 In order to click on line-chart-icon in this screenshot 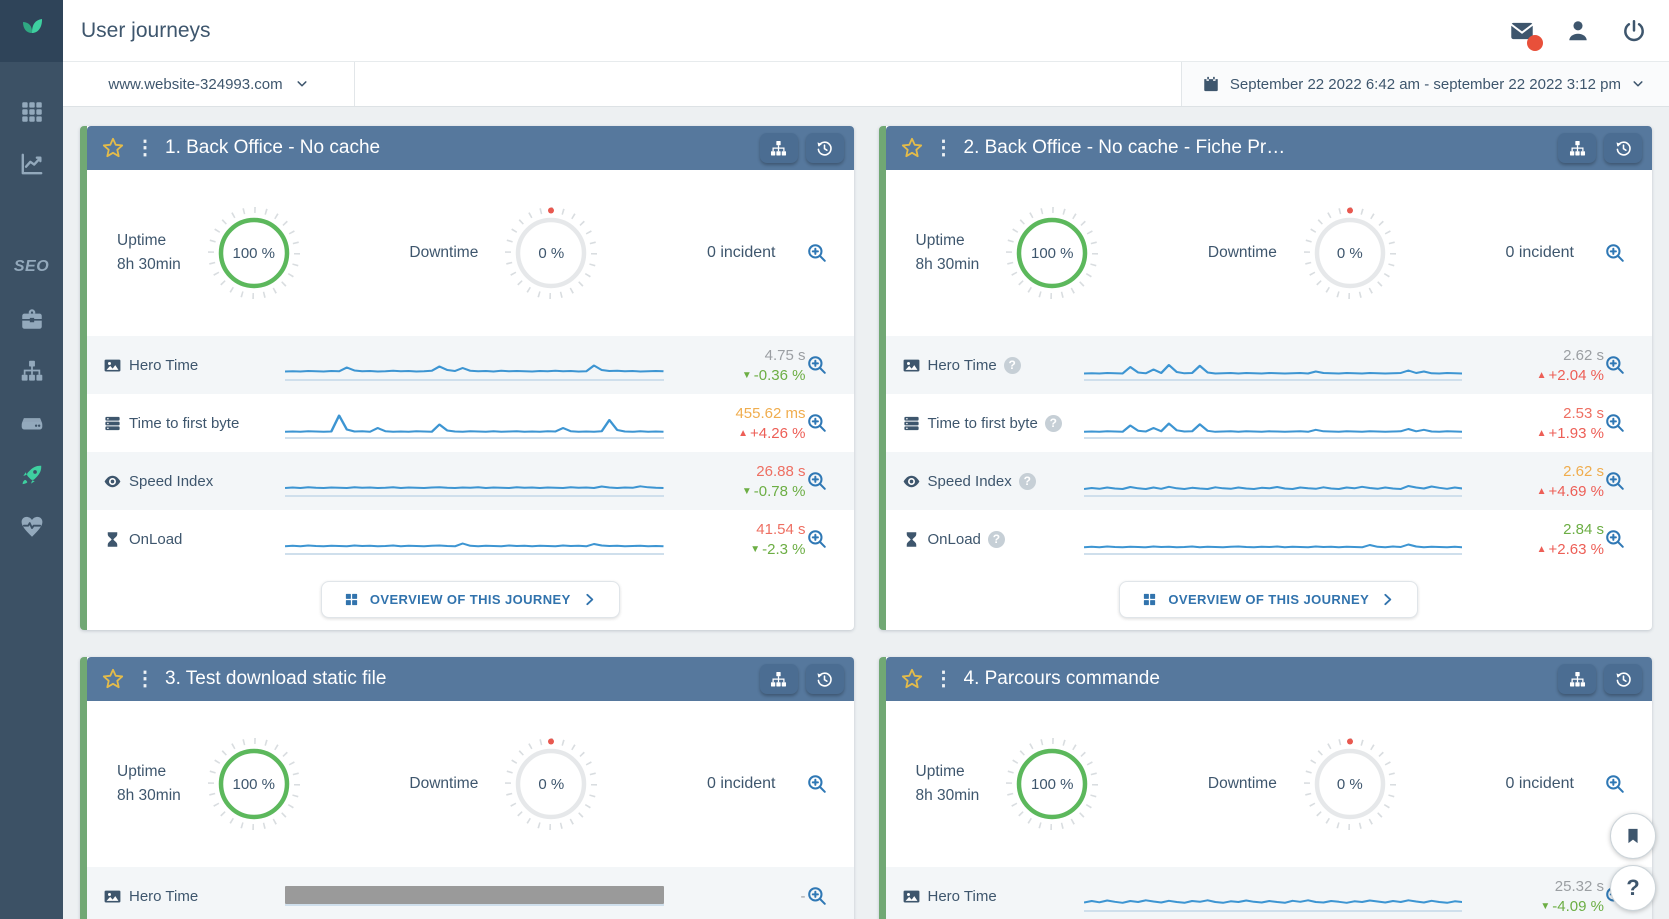, I will do `click(32, 164)`.